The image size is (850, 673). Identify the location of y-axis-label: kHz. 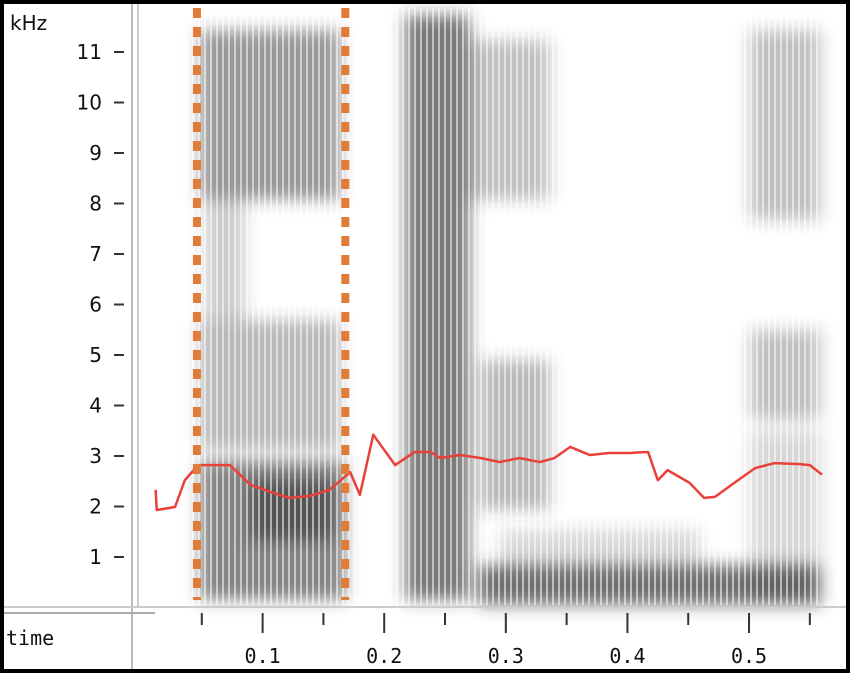
(28, 23).